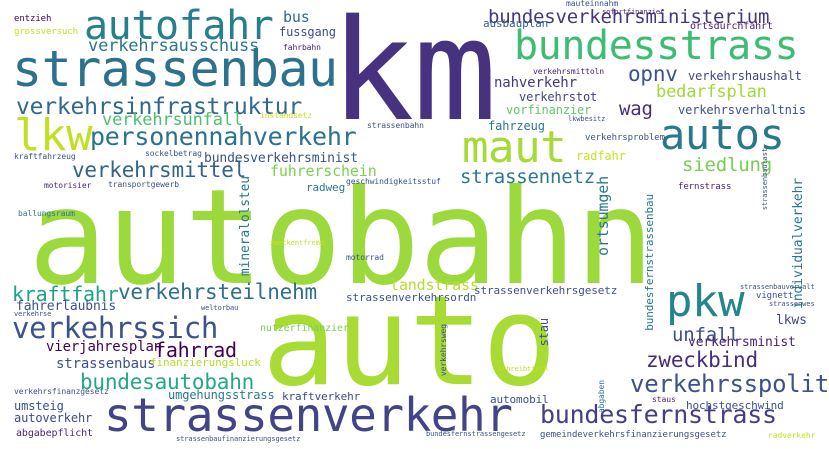  What do you see at coordinates (706, 335) in the screenshot?
I see `word-unfall: unfall` at bounding box center [706, 335].